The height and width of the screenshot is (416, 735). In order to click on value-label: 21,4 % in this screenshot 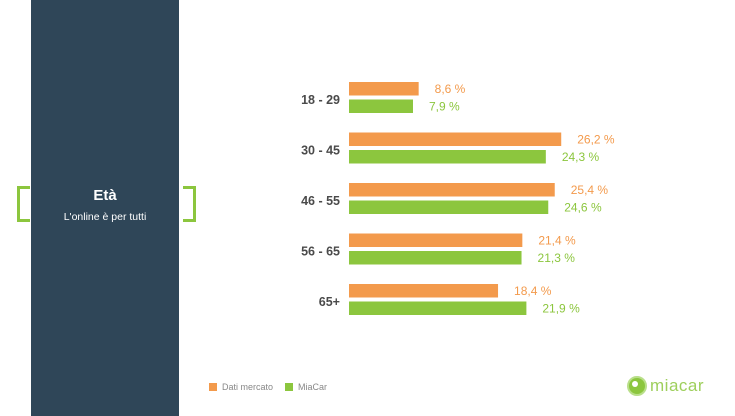, I will do `click(557, 241)`.